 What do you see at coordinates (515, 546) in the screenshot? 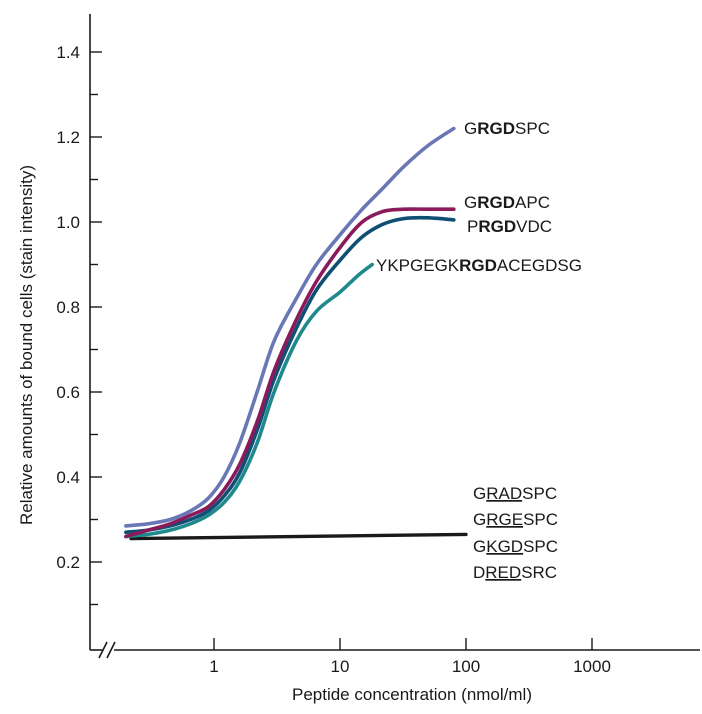
I see `control-label: GKGDSPC` at bounding box center [515, 546].